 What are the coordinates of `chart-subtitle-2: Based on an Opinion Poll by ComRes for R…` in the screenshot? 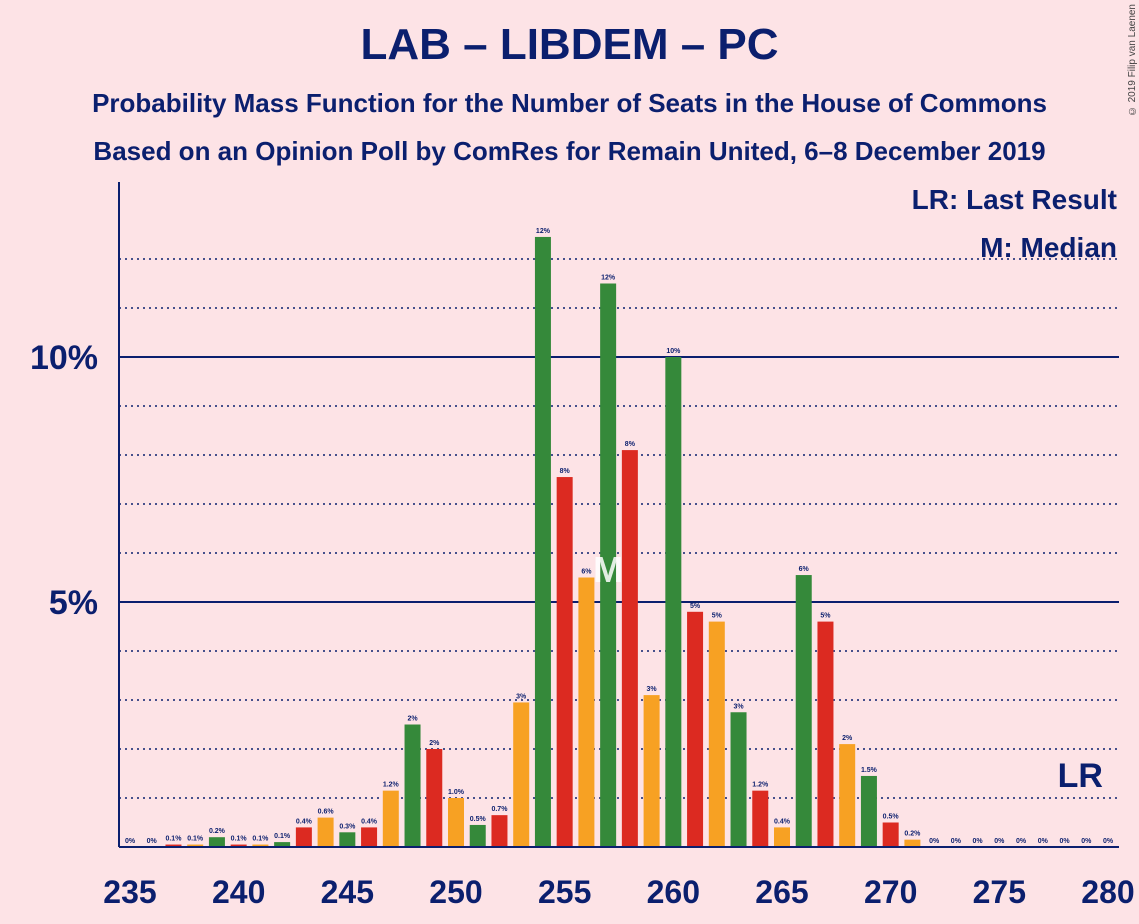 It's located at (569, 151).